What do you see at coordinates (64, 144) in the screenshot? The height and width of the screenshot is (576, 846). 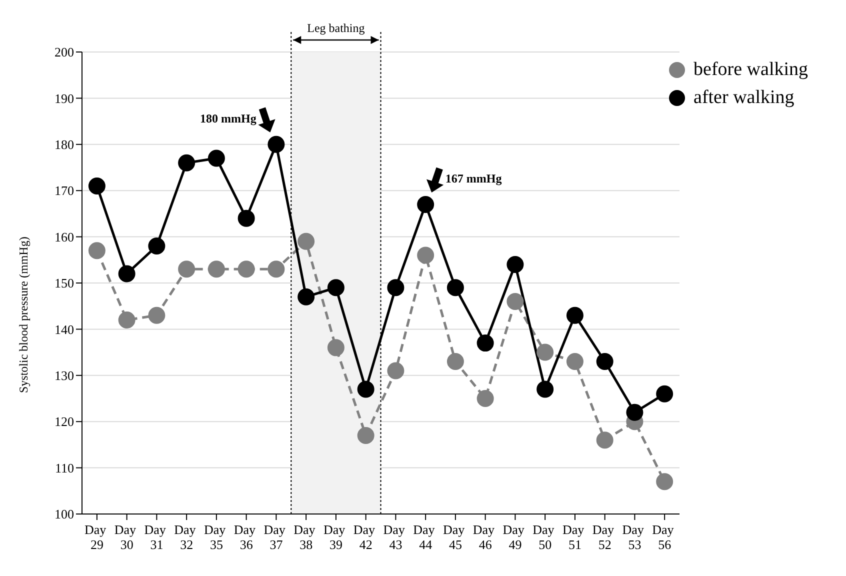 I see `y-tick-label: 180` at bounding box center [64, 144].